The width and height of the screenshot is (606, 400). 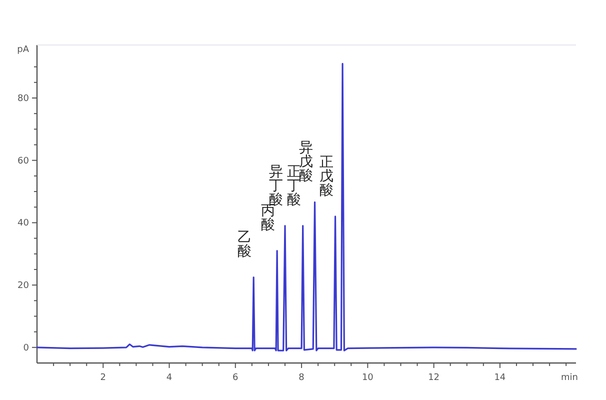 What do you see at coordinates (24, 286) in the screenshot?
I see `y-tick-label: 20` at bounding box center [24, 286].